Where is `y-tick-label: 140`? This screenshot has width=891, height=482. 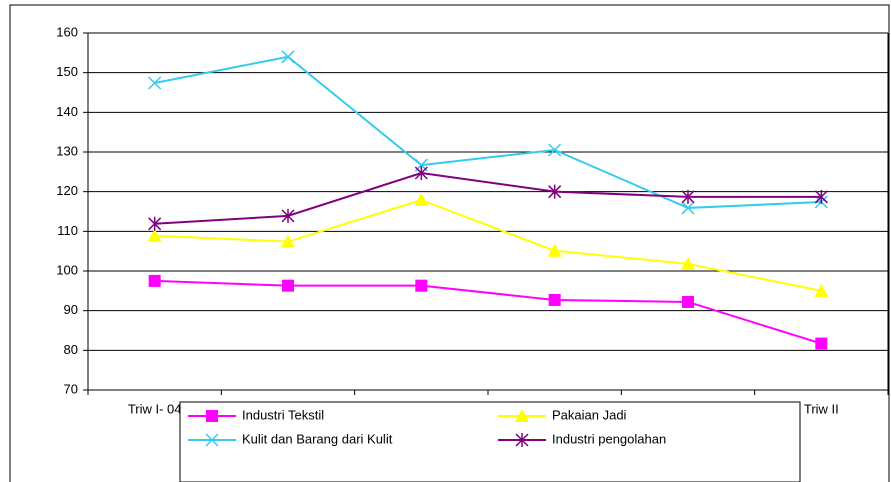 y-tick-label: 140 is located at coordinates (67, 111).